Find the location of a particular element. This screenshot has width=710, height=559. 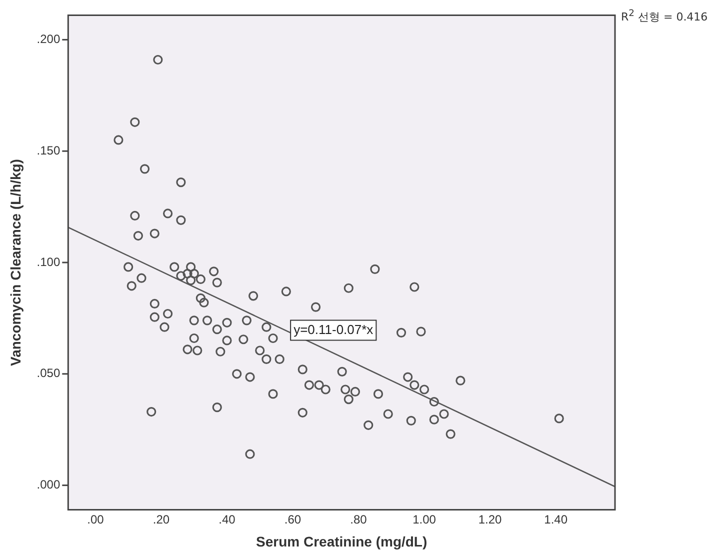

x-tick-label: .40 is located at coordinates (227, 519).